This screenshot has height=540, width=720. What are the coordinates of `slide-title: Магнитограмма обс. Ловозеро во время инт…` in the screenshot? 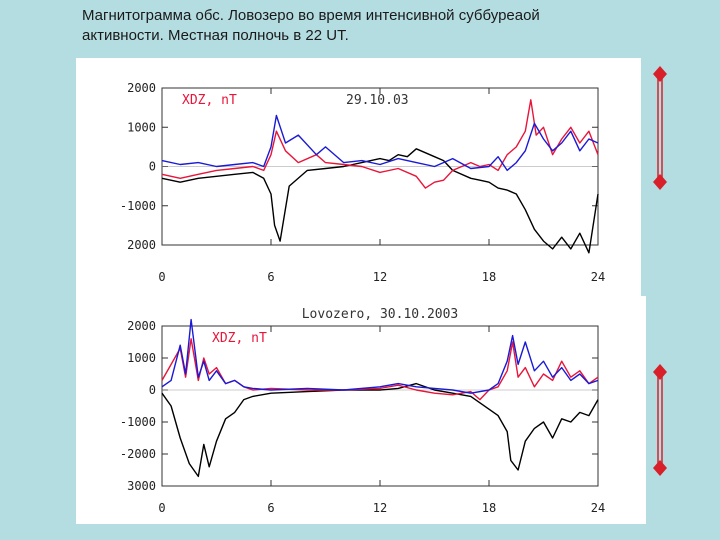 It's located at (382, 26).